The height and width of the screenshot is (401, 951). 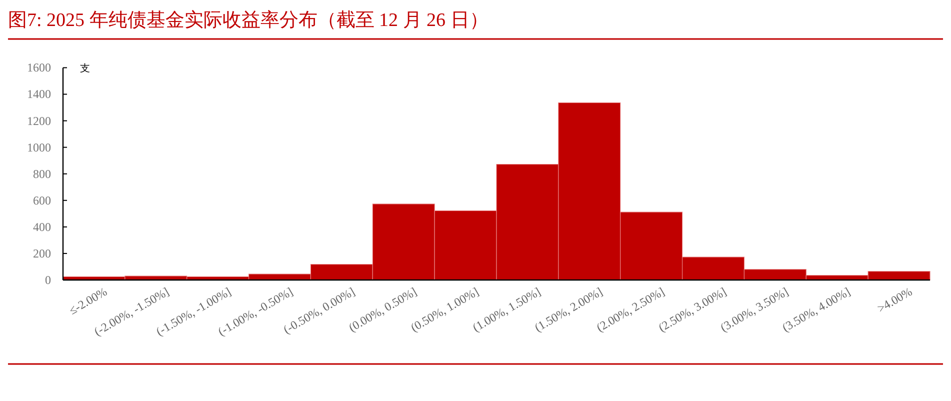 What do you see at coordinates (42, 227) in the screenshot?
I see `y-tick-label: 400` at bounding box center [42, 227].